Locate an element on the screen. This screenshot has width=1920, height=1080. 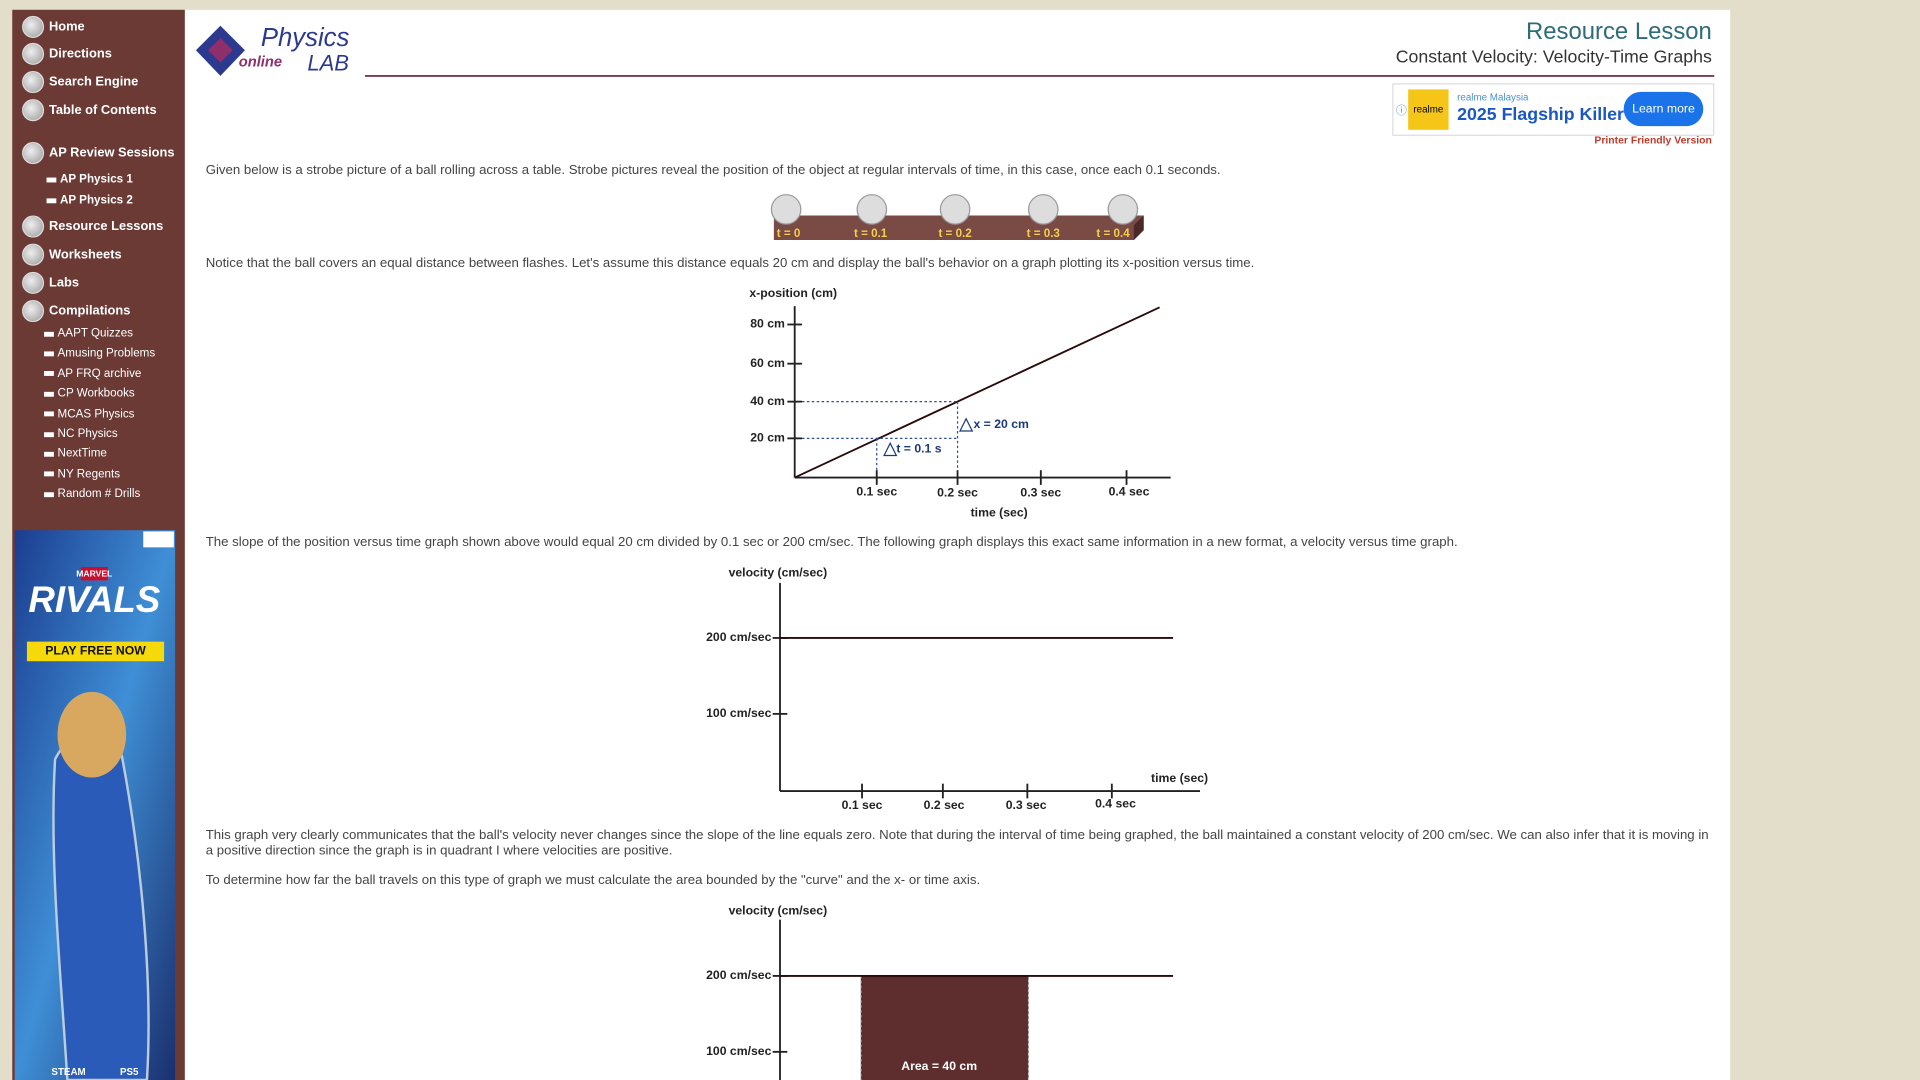
nav-link: Worksheets is located at coordinates (72, 254).